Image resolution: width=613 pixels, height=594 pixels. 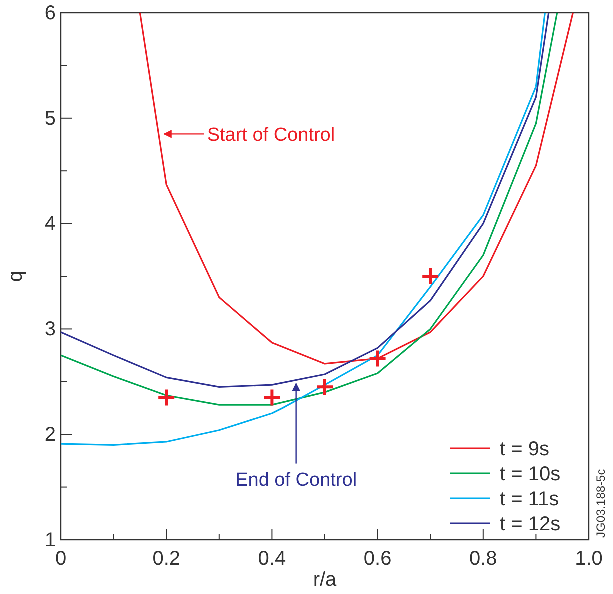 What do you see at coordinates (50, 540) in the screenshot?
I see `y-tick-label: 1` at bounding box center [50, 540].